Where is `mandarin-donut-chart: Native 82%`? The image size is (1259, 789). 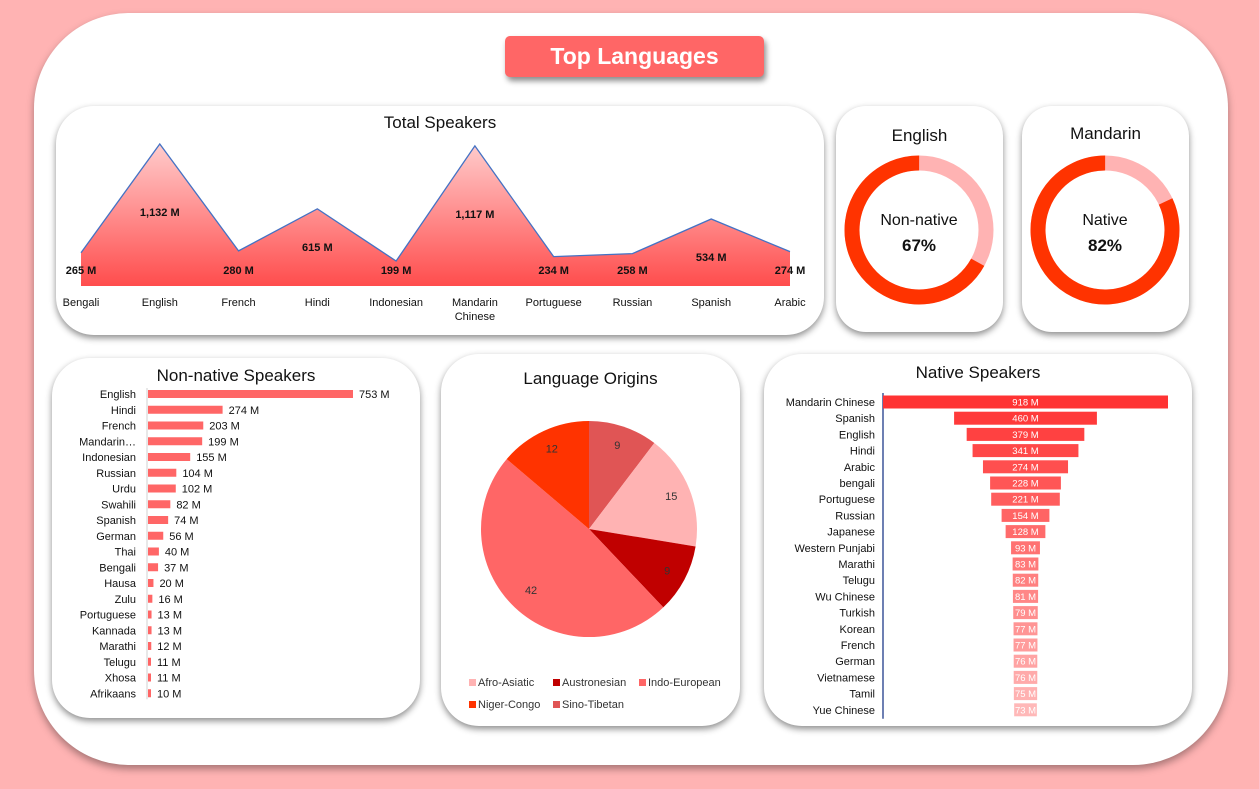 mandarin-donut-chart: Native 82% is located at coordinates (1105, 230).